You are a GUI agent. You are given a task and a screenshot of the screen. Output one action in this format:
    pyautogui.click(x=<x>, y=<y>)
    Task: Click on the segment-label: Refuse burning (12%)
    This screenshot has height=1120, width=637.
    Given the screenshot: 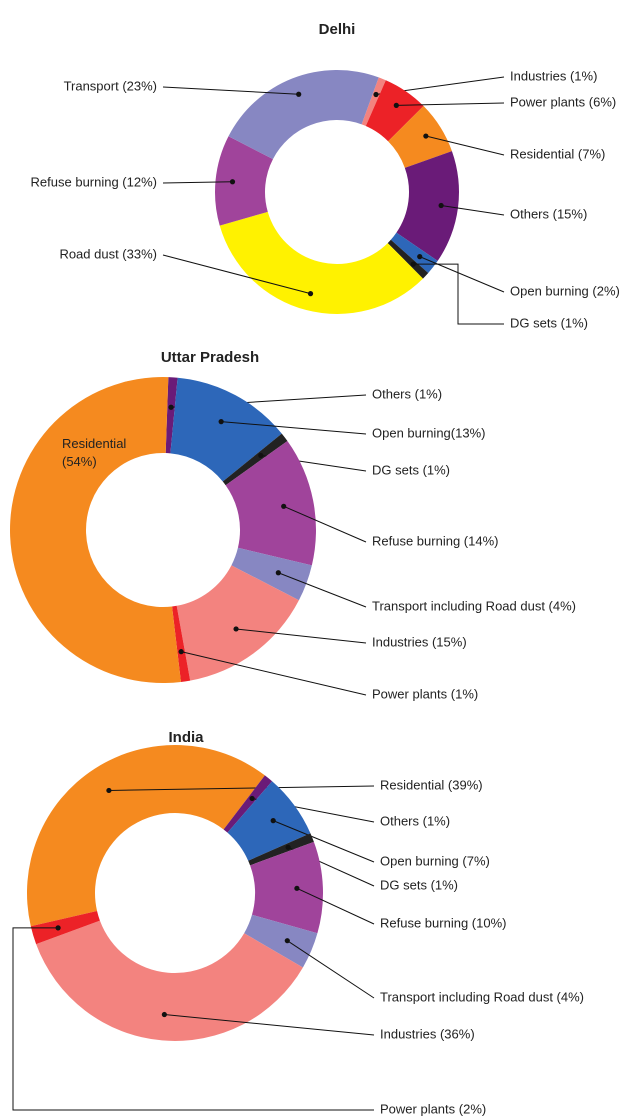 What is the action you would take?
    pyautogui.click(x=94, y=181)
    